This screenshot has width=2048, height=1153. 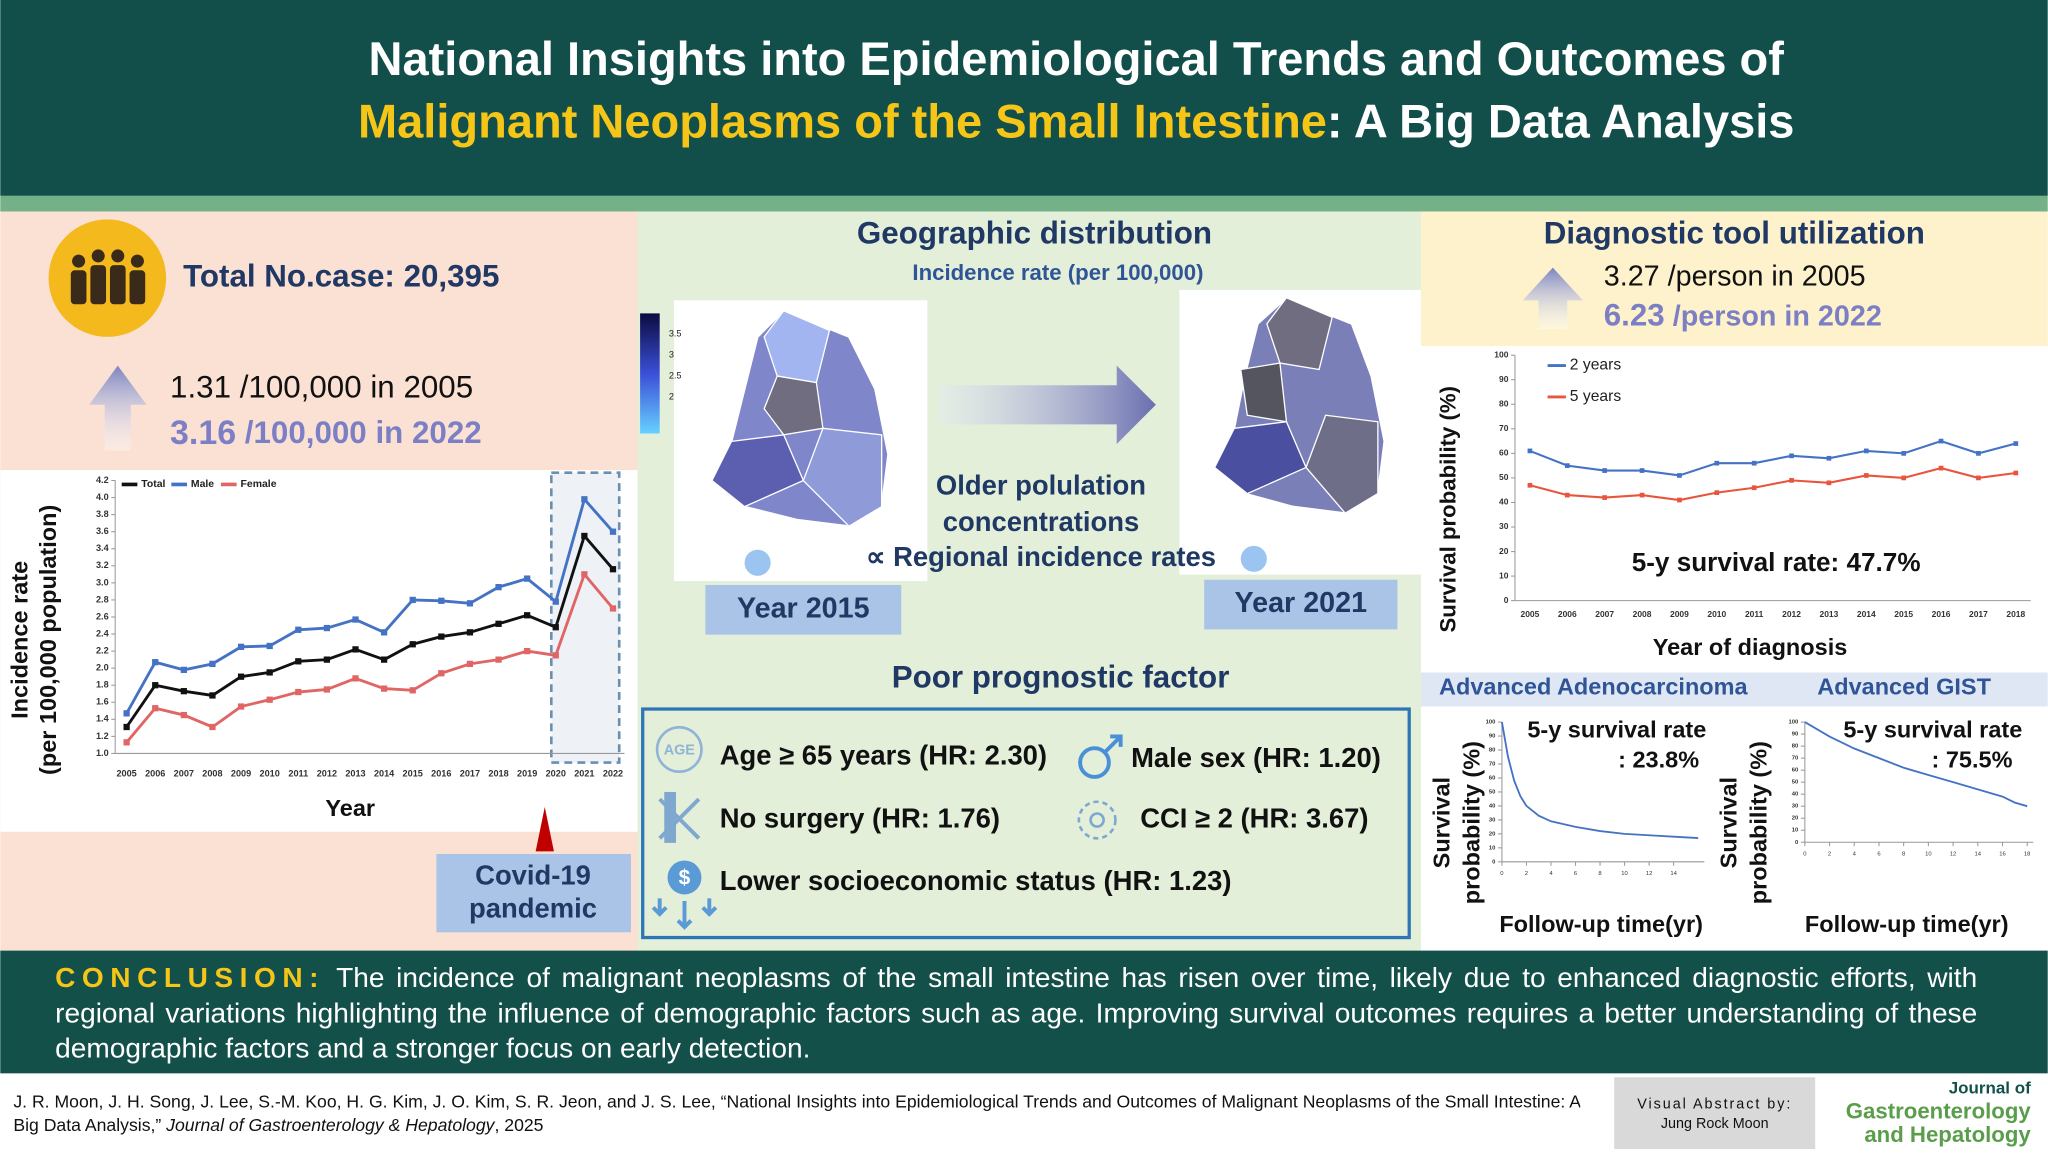 What do you see at coordinates (1941, 614) in the screenshot?
I see `x-tick-label: 2016` at bounding box center [1941, 614].